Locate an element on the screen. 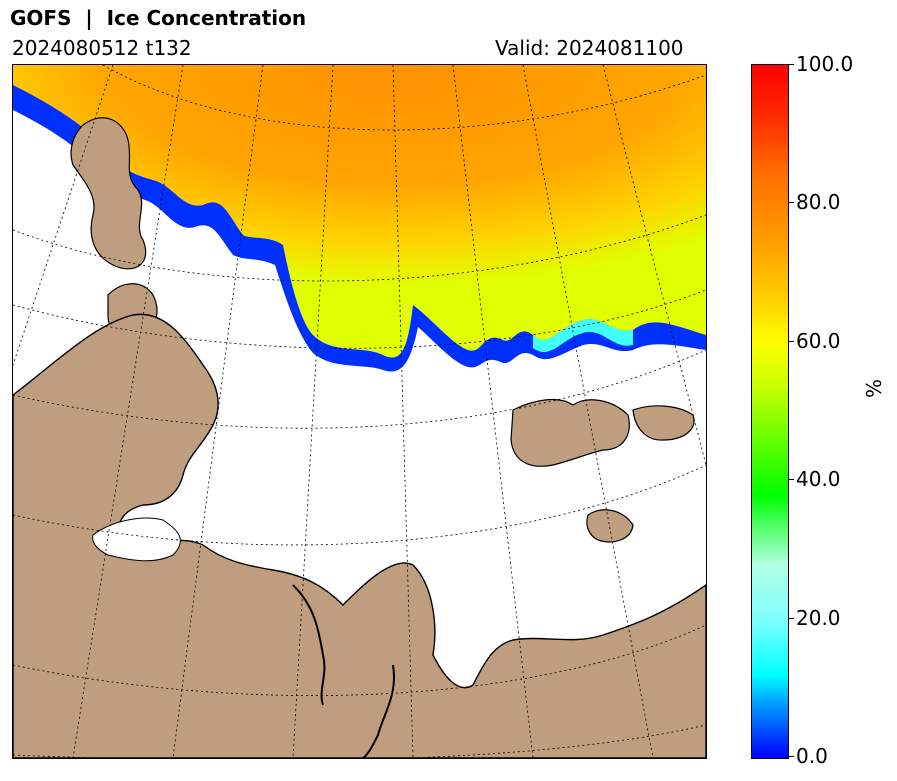 The height and width of the screenshot is (781, 897). run-time-label: 2024080512 t132 is located at coordinates (102, 48).